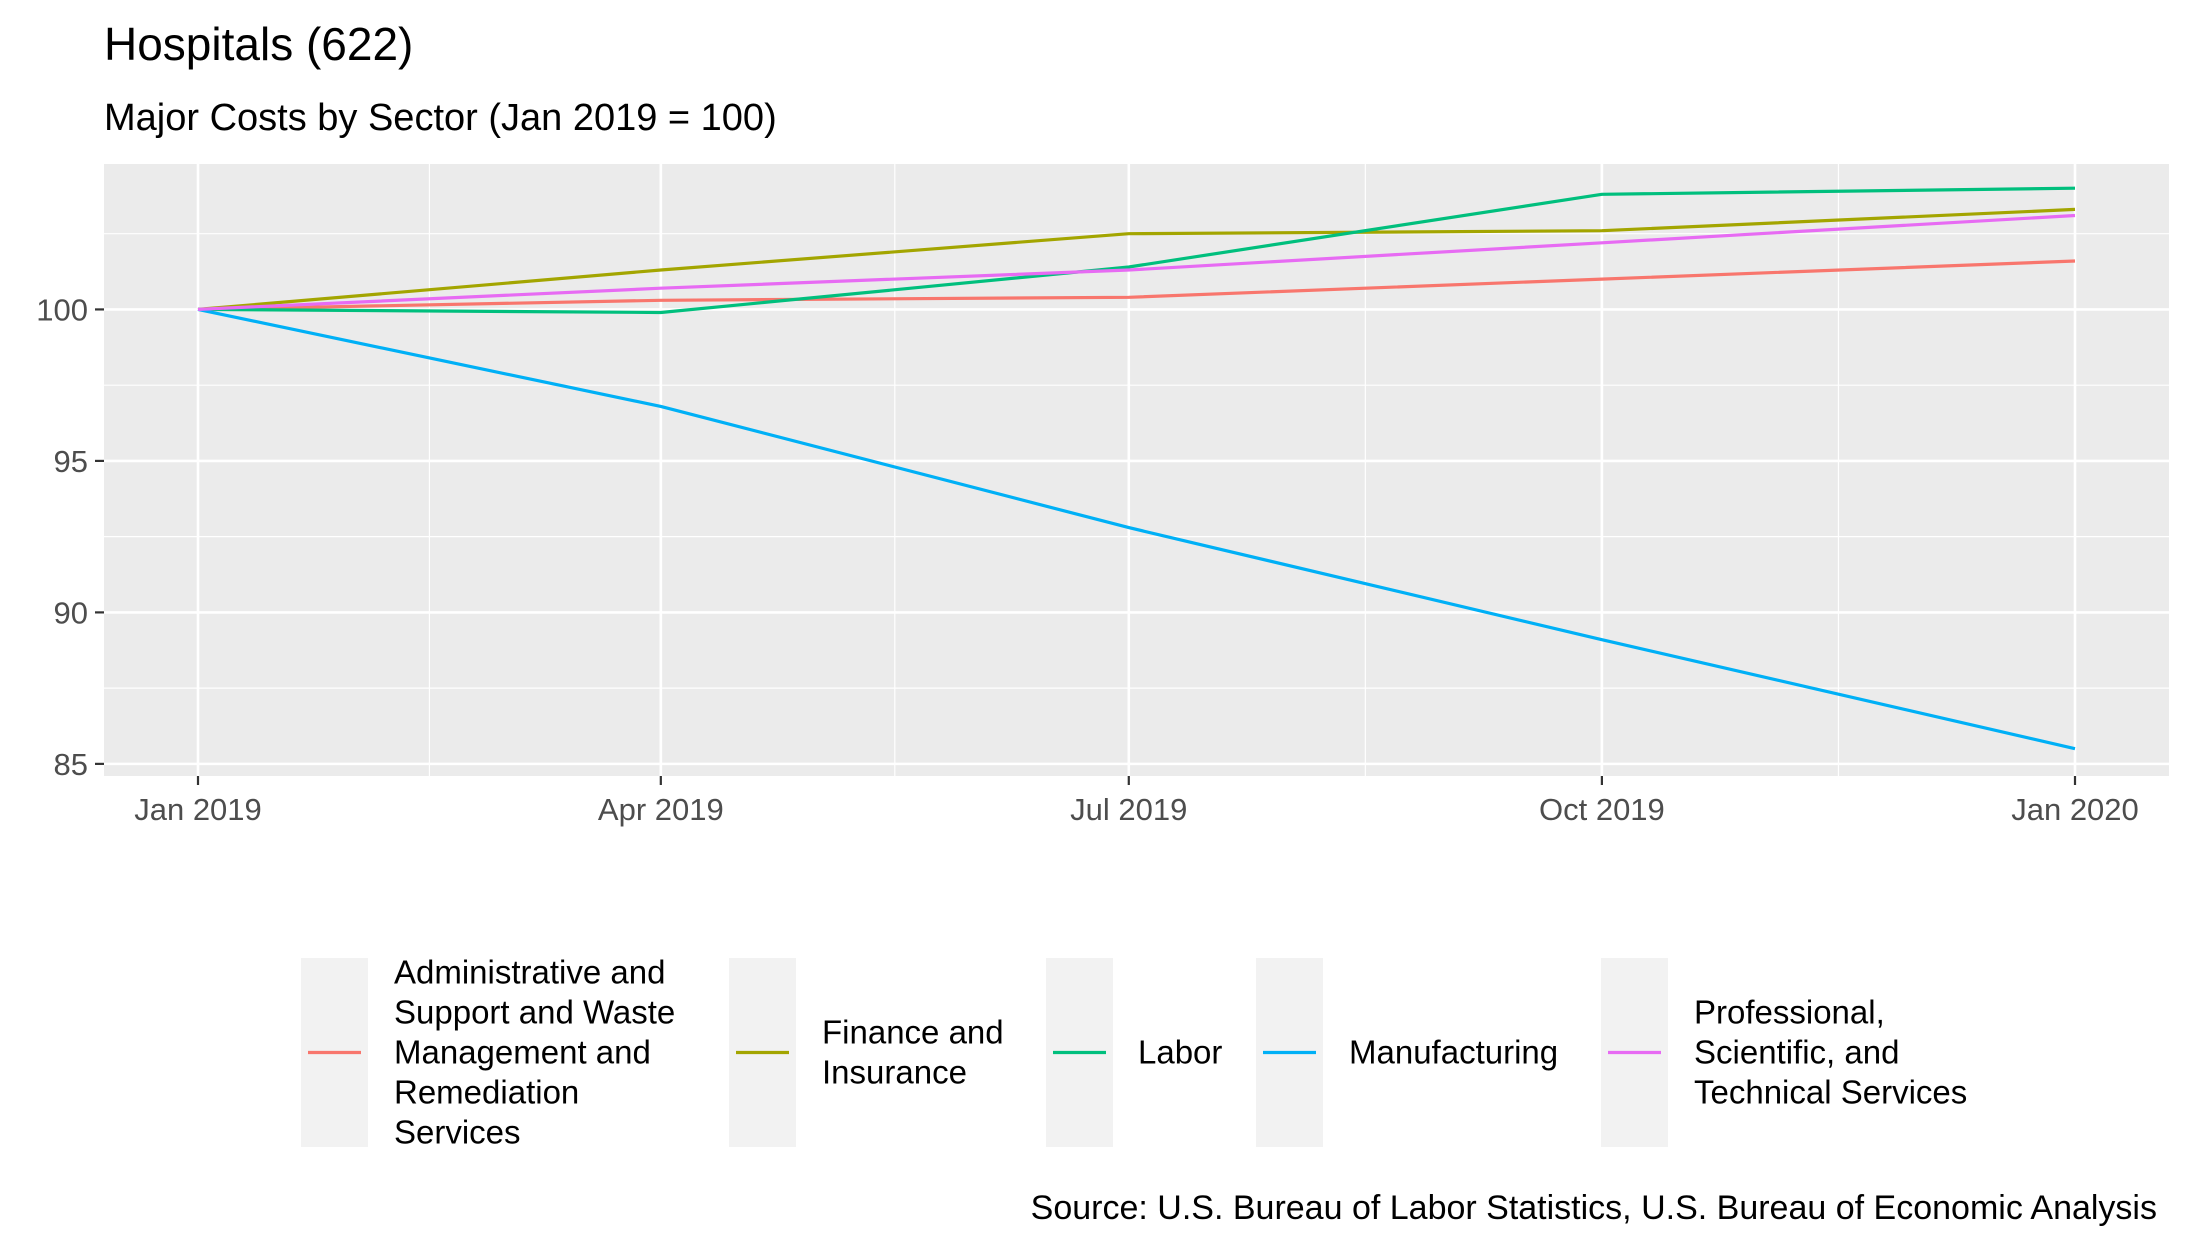 The height and width of the screenshot is (1250, 2187). I want to click on legend-label: Manufacturing, so click(1453, 1052).